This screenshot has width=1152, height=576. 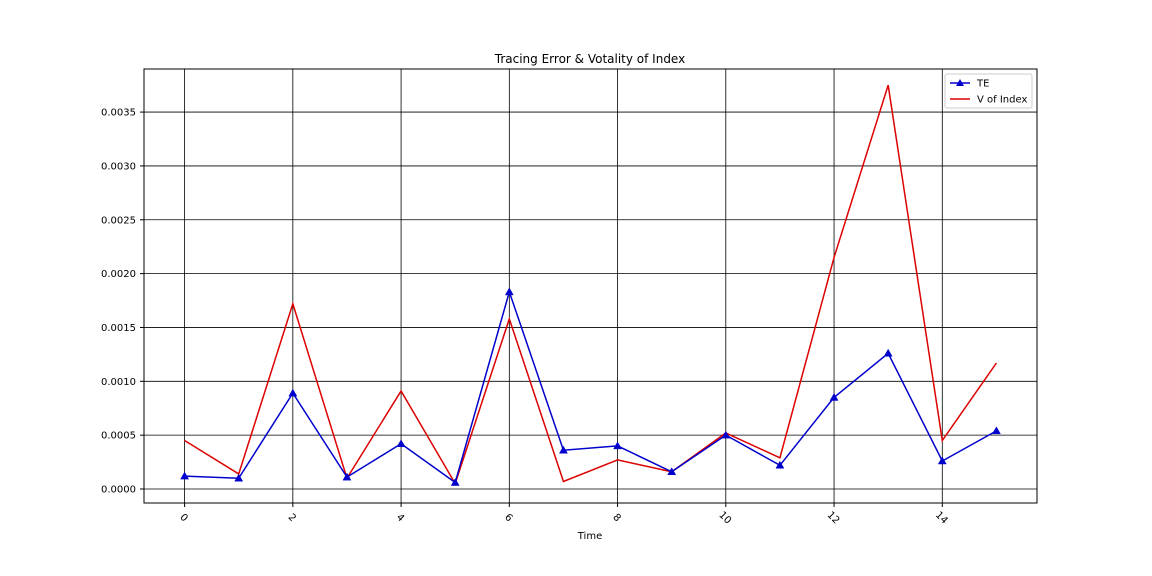 What do you see at coordinates (960, 82) in the screenshot?
I see `legend-marker` at bounding box center [960, 82].